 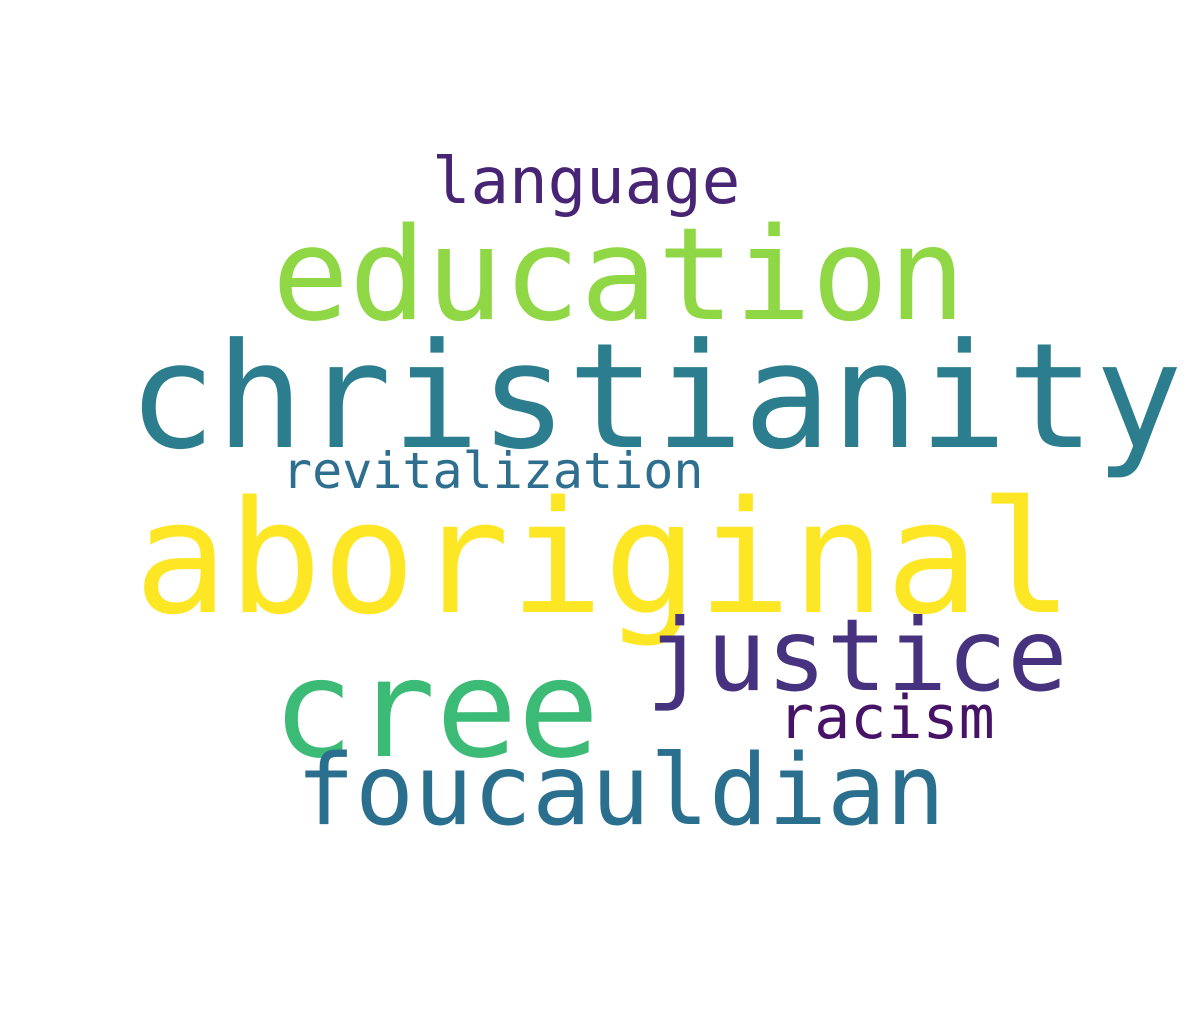 What do you see at coordinates (604, 558) in the screenshot?
I see `word-aboriginal: aboriginal` at bounding box center [604, 558].